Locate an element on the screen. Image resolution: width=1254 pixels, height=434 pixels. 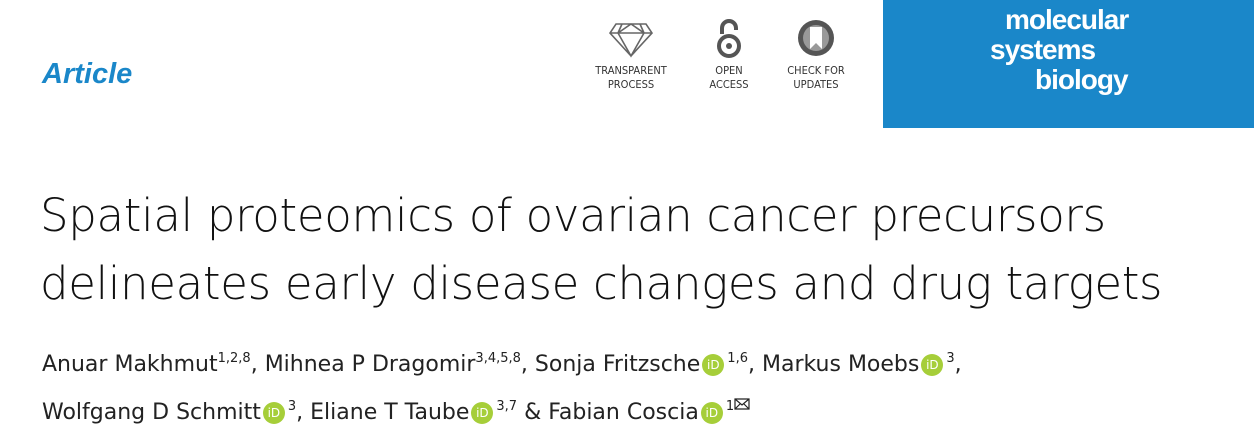
author: Fabian Coscia iD 1 is located at coordinates (649, 411).